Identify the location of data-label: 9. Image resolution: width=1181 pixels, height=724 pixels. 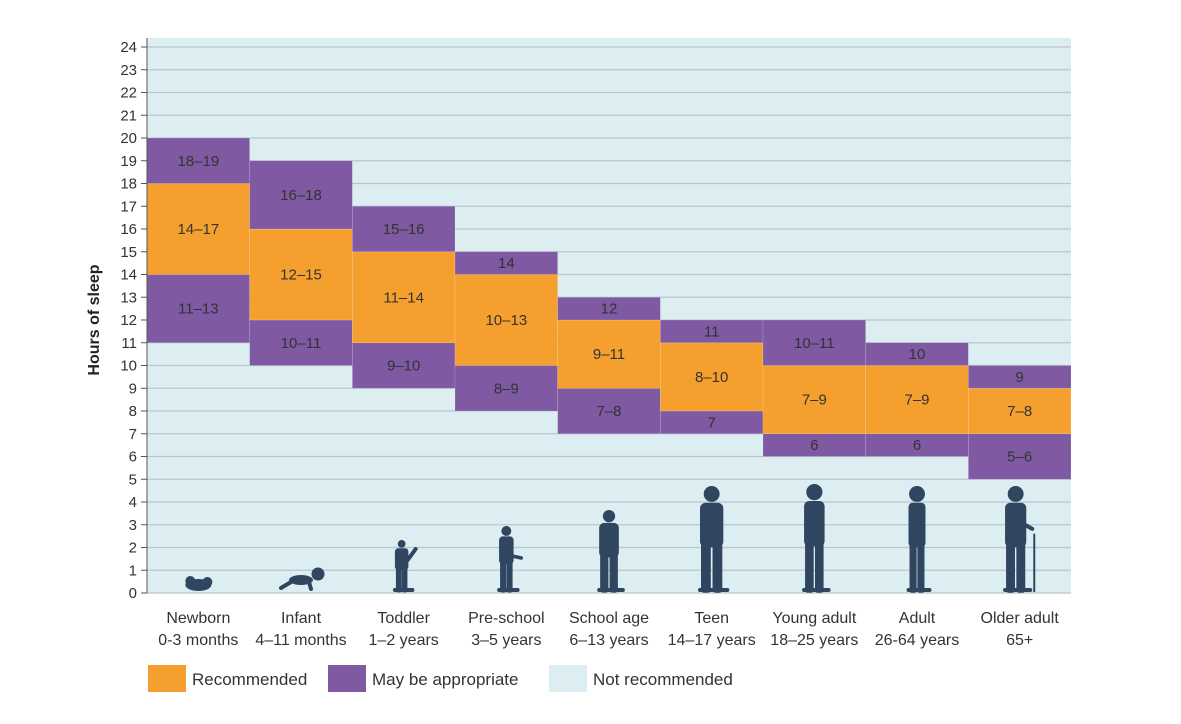
(1019, 377).